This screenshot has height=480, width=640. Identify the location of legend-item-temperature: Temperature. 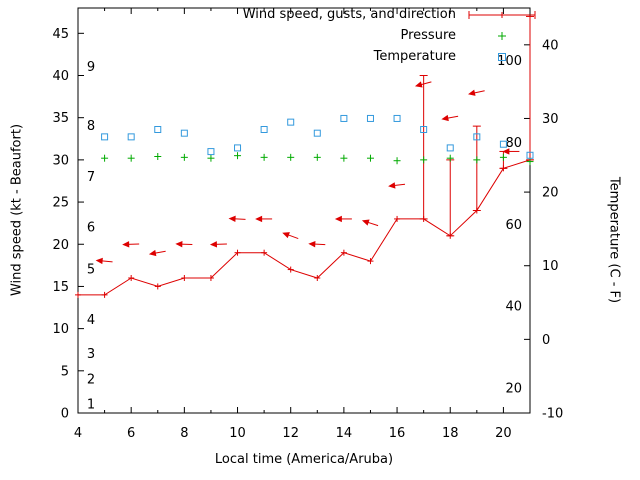
(456, 56).